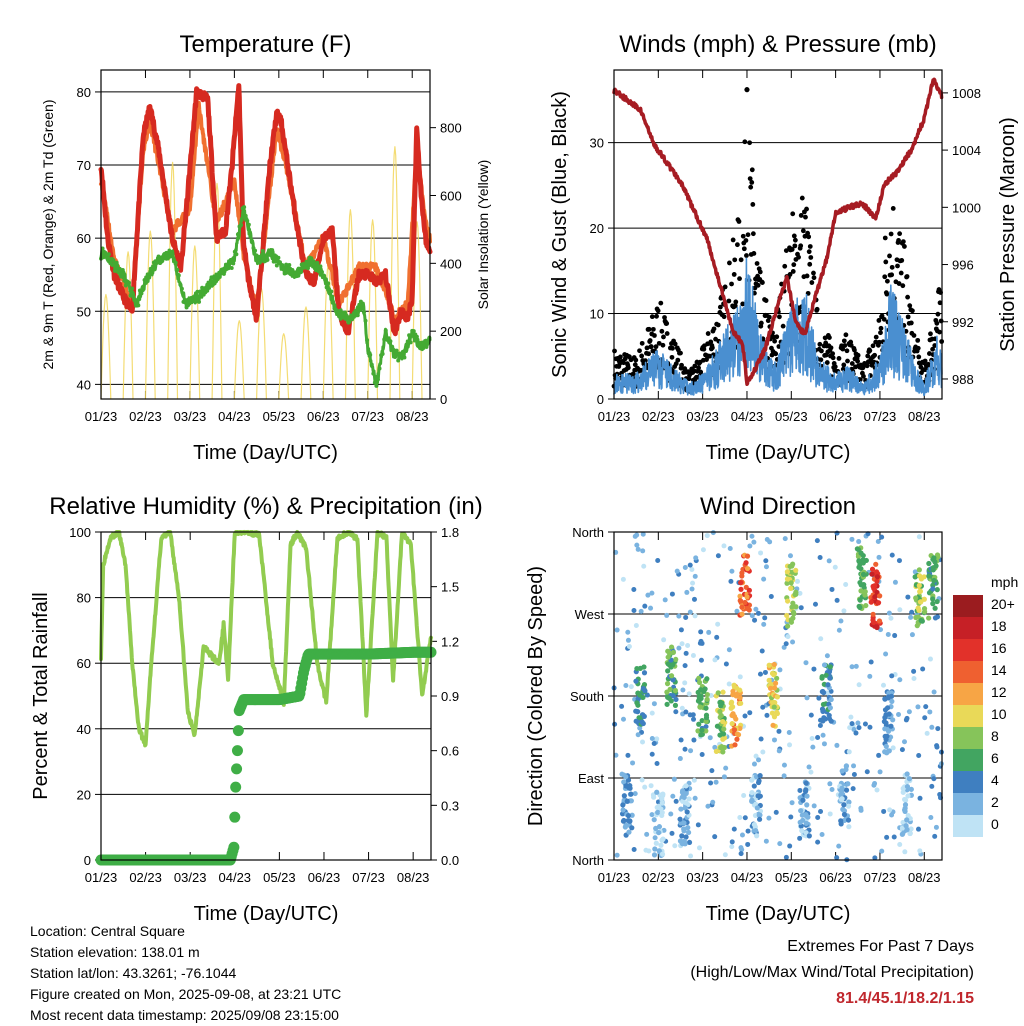 Image resolution: width=1024 pixels, height=1026 pixels. What do you see at coordinates (778, 232) in the screenshot?
I see `pressure-series` at bounding box center [778, 232].